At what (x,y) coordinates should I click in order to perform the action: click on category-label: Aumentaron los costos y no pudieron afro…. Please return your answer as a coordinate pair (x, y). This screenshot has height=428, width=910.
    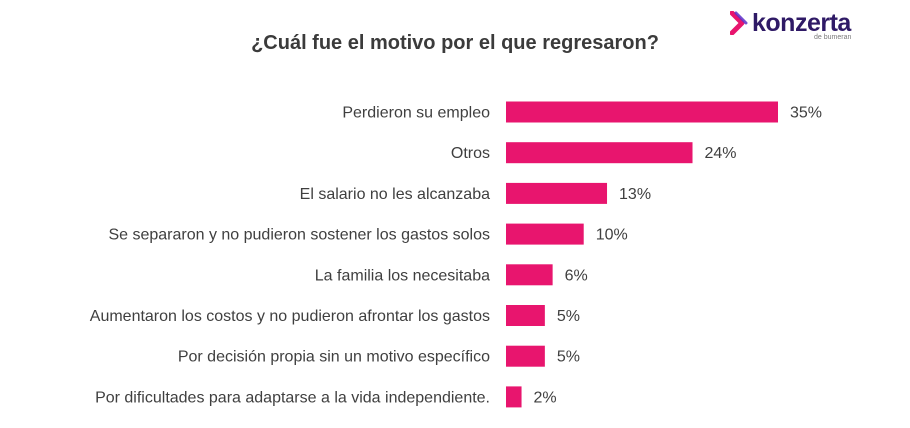
    Looking at the image, I should click on (290, 316).